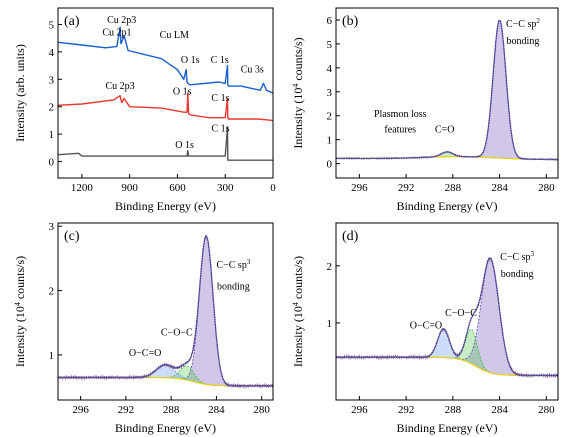 Image resolution: width=564 pixels, height=437 pixels. Describe the element at coordinates (182, 91) in the screenshot. I see `annotation-a-7: O 1s` at that location.